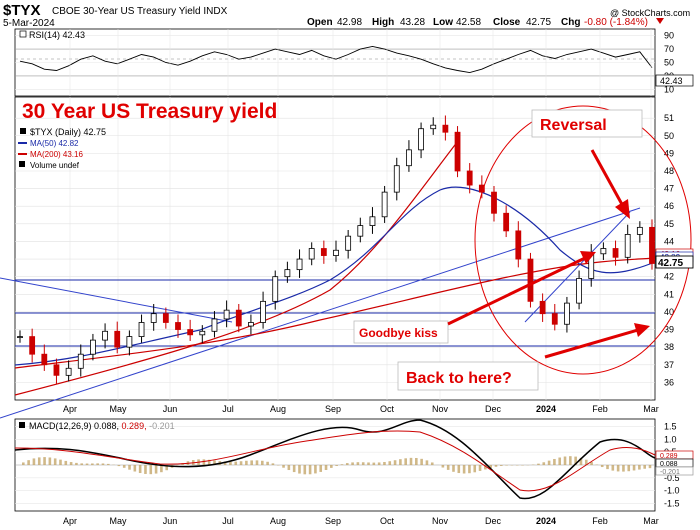  Describe the element at coordinates (573, 125) in the screenshot. I see `reversal-text: Reversal` at that location.